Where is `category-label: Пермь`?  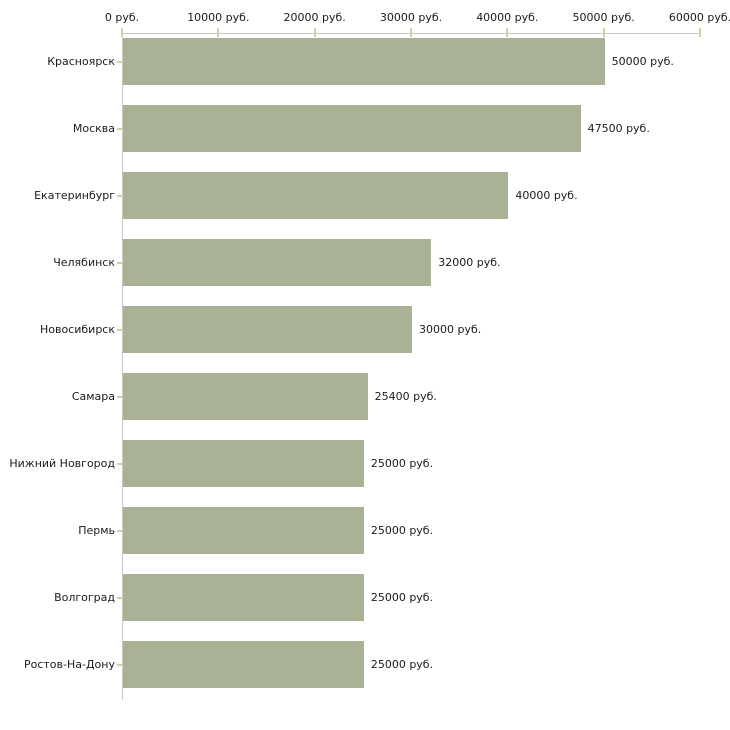
category-label: Пермь is located at coordinates (96, 530).